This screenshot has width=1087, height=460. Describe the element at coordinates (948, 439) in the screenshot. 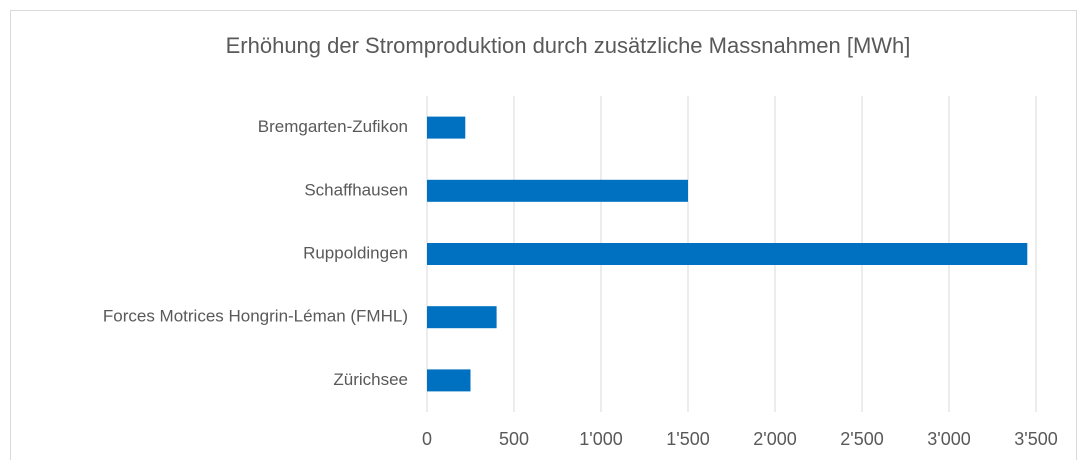

I see `x-tick-label: 3'000` at that location.